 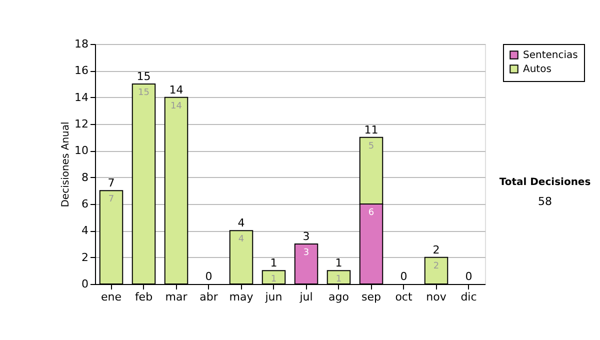 What do you see at coordinates (404, 297) in the screenshot?
I see `x-tick-label: oct` at bounding box center [404, 297].